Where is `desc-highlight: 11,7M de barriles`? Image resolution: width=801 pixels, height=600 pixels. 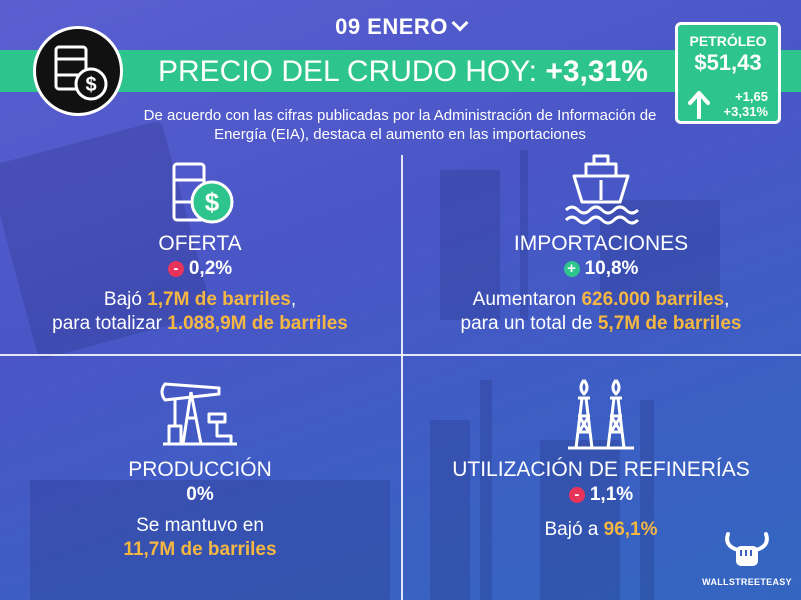 desc-highlight: 11,7M de barriles is located at coordinates (200, 549).